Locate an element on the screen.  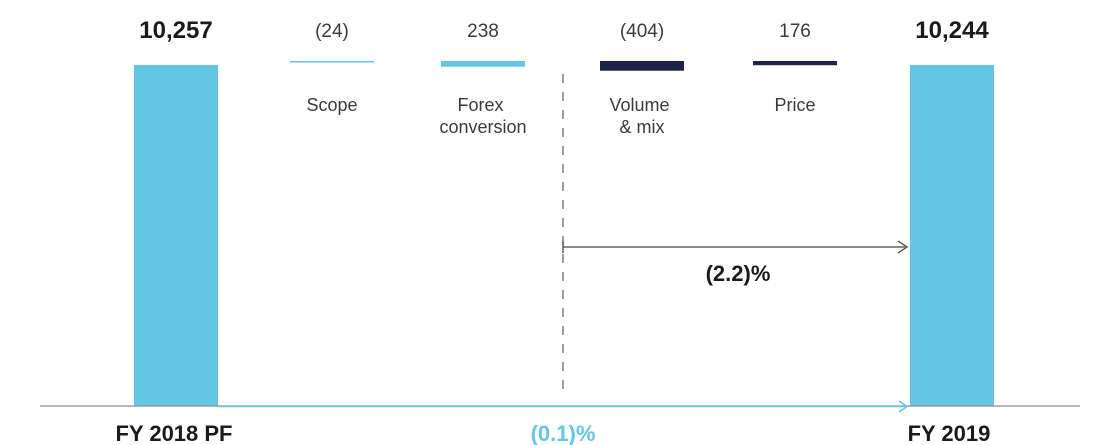
category-label-scope: Scope is located at coordinates (331, 105).